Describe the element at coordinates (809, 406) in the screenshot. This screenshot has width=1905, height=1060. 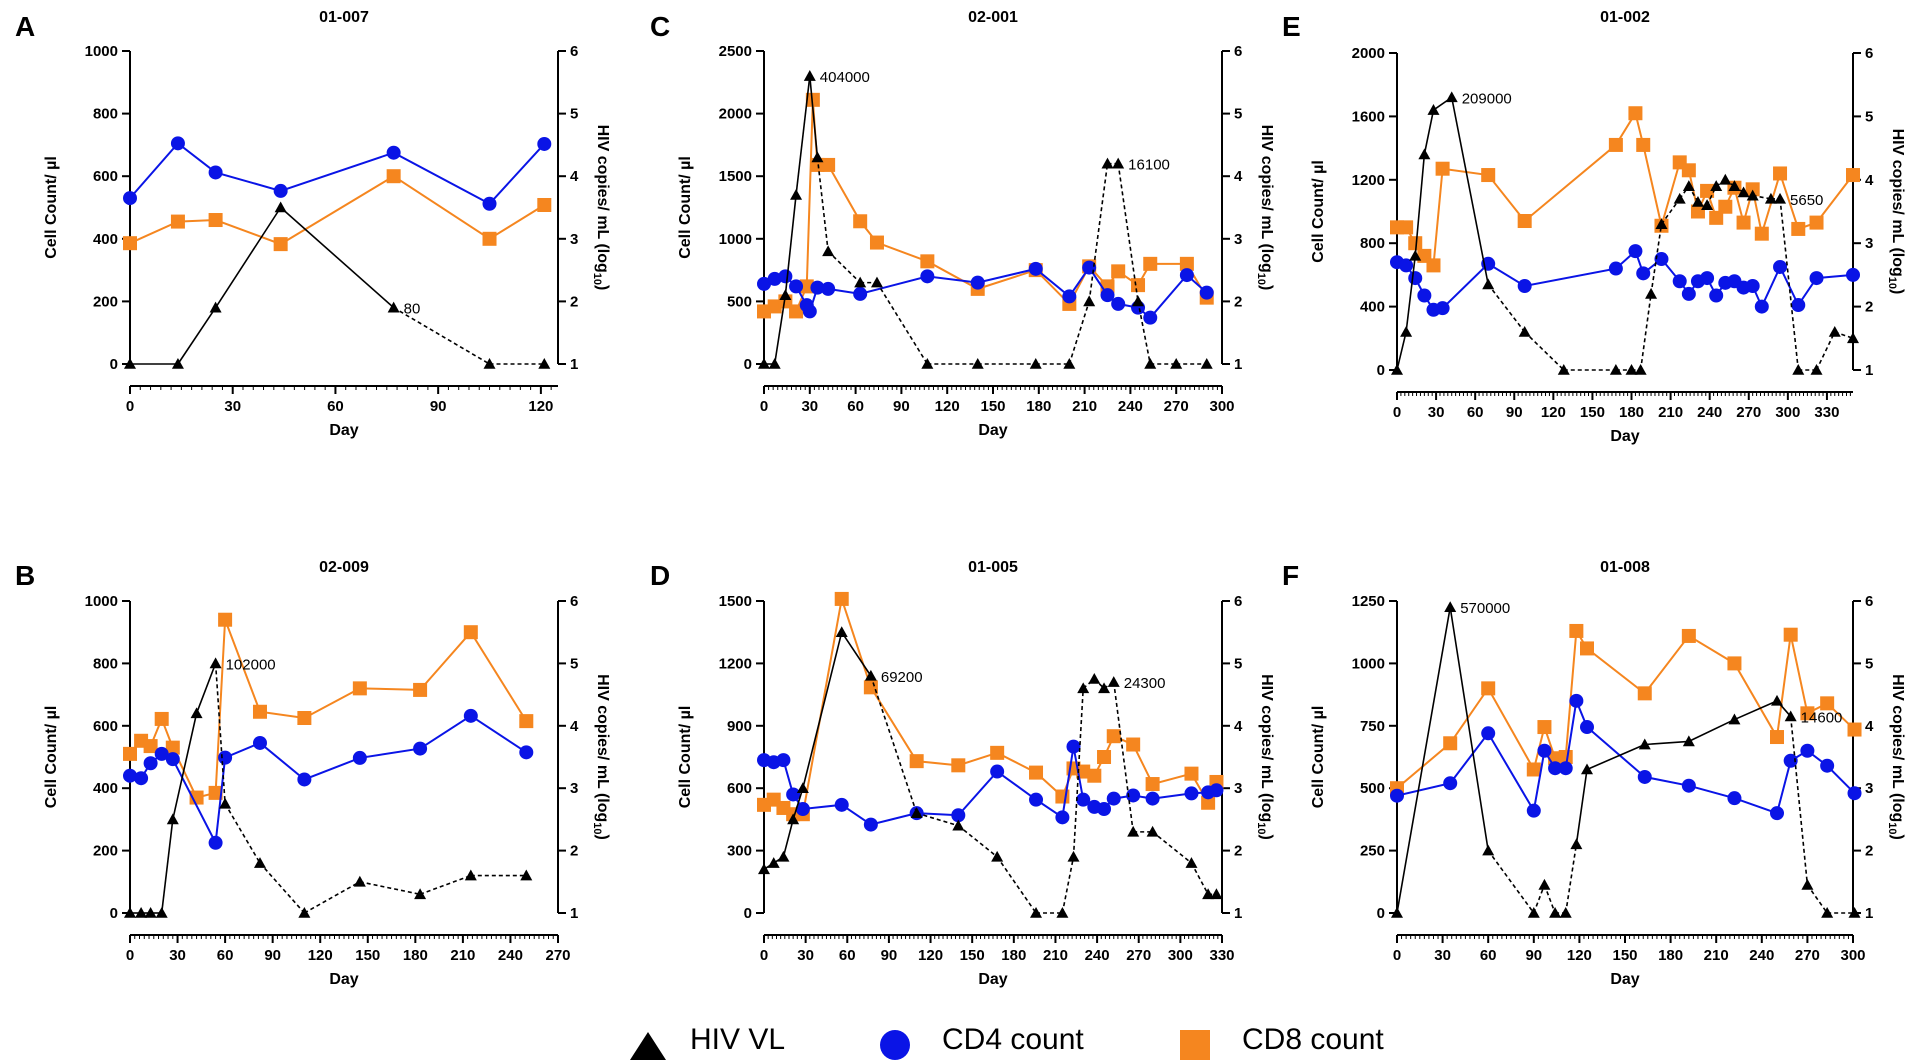
I see `x-tick-label: 30` at that location.